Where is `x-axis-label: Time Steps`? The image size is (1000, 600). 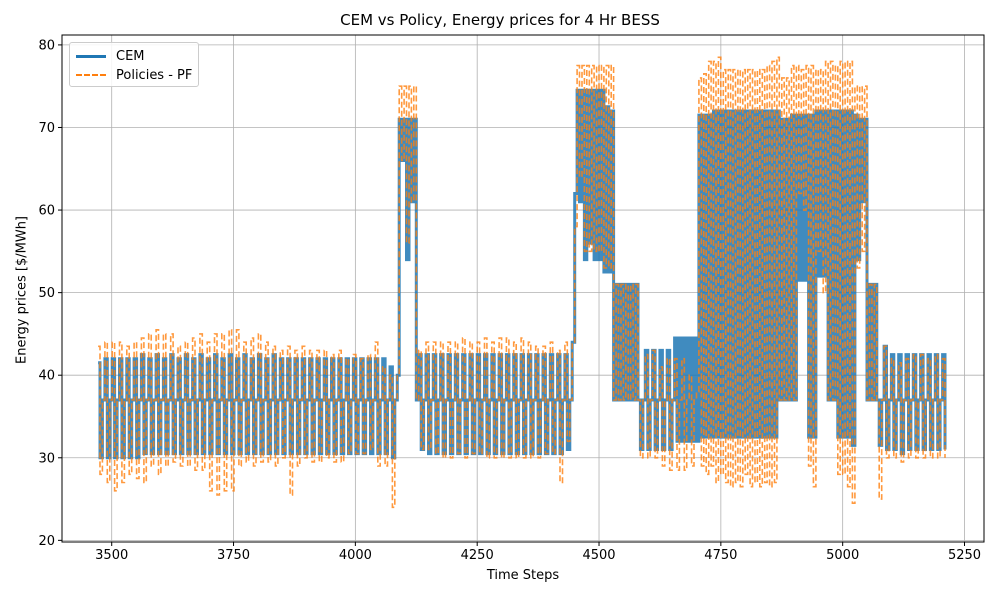
x-axis-label: Time Steps is located at coordinates (523, 575).